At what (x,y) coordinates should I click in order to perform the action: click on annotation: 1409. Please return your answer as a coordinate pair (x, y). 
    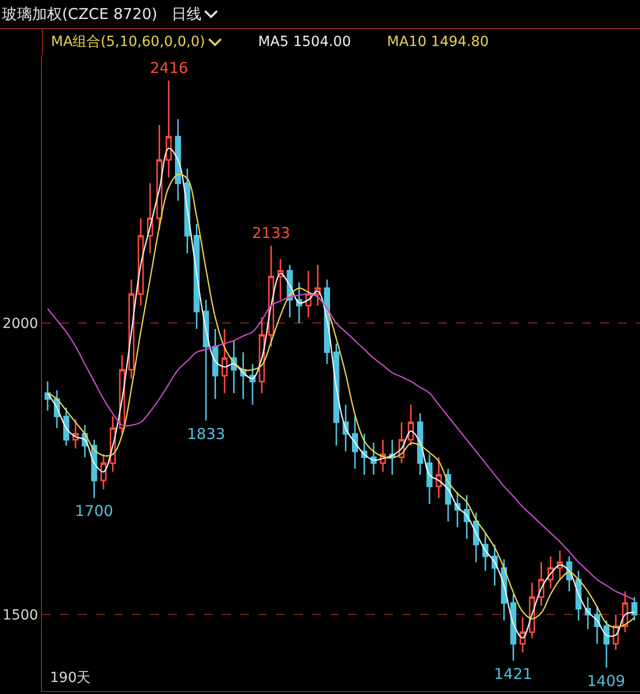
    Looking at the image, I should click on (606, 681).